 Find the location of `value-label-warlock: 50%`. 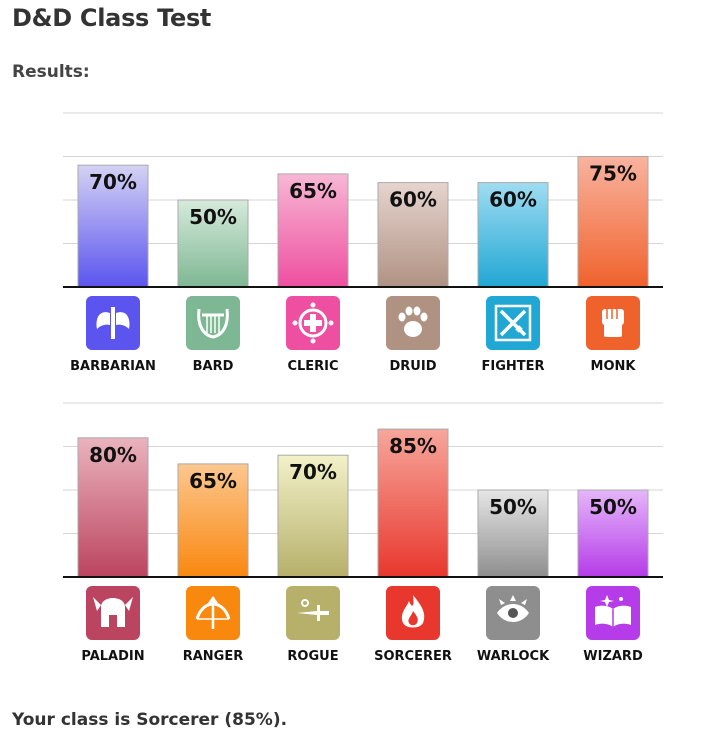

value-label-warlock: 50% is located at coordinates (513, 507).